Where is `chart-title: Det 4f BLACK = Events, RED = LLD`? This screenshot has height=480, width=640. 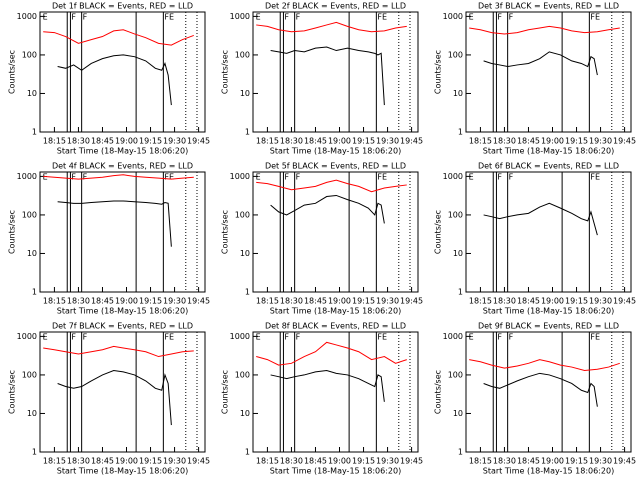 chart-title: Det 4f BLACK = Events, RED = LLD is located at coordinates (122, 166).